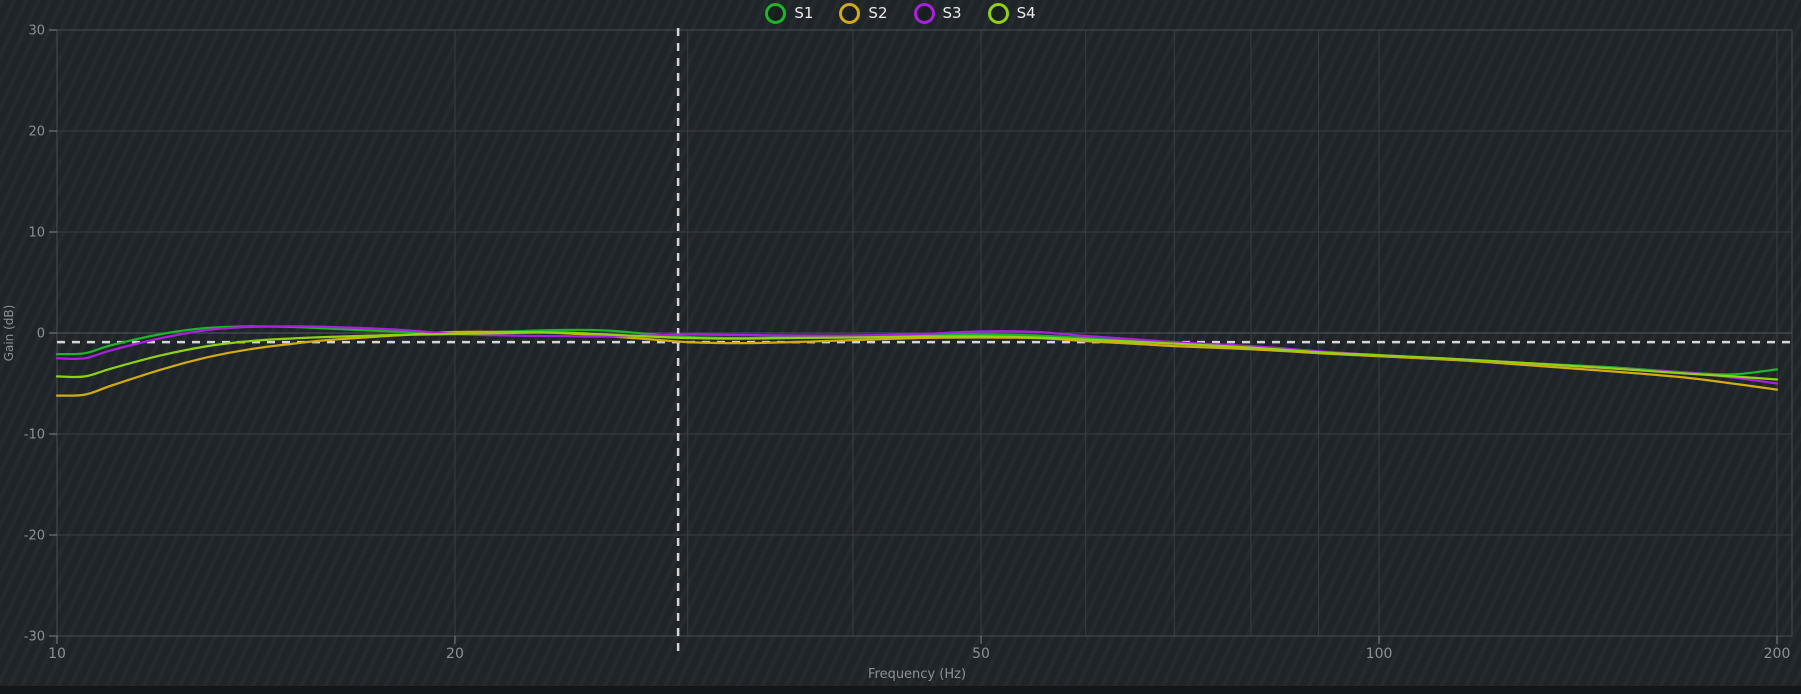 The width and height of the screenshot is (1801, 694). Describe the element at coordinates (36, 132) in the screenshot. I see `y-tick-label: 20` at that location.